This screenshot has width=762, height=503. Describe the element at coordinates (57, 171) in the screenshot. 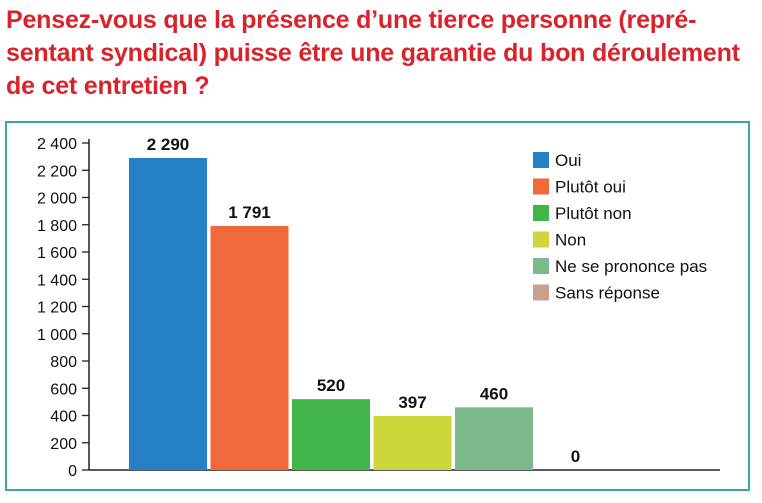

I see `y-tick-label: 2 200` at that location.